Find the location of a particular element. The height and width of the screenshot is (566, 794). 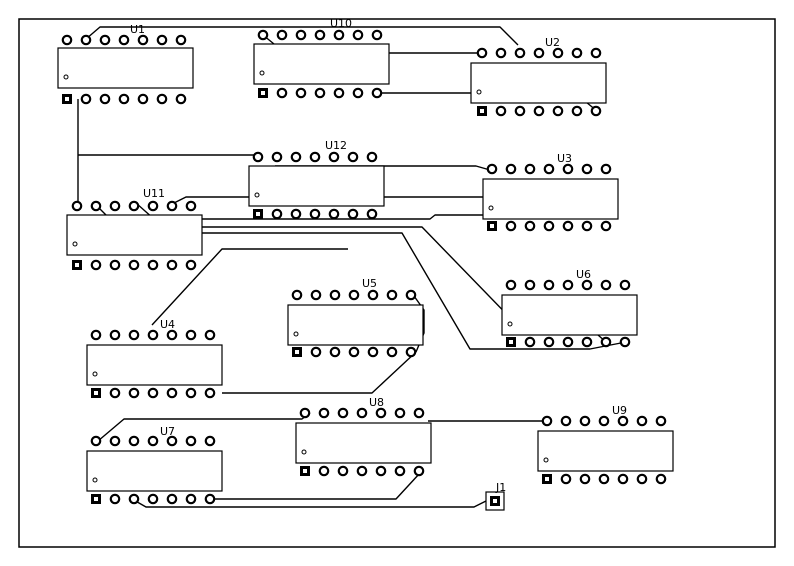

chip-u1: U1 is located at coordinates (125, 64).